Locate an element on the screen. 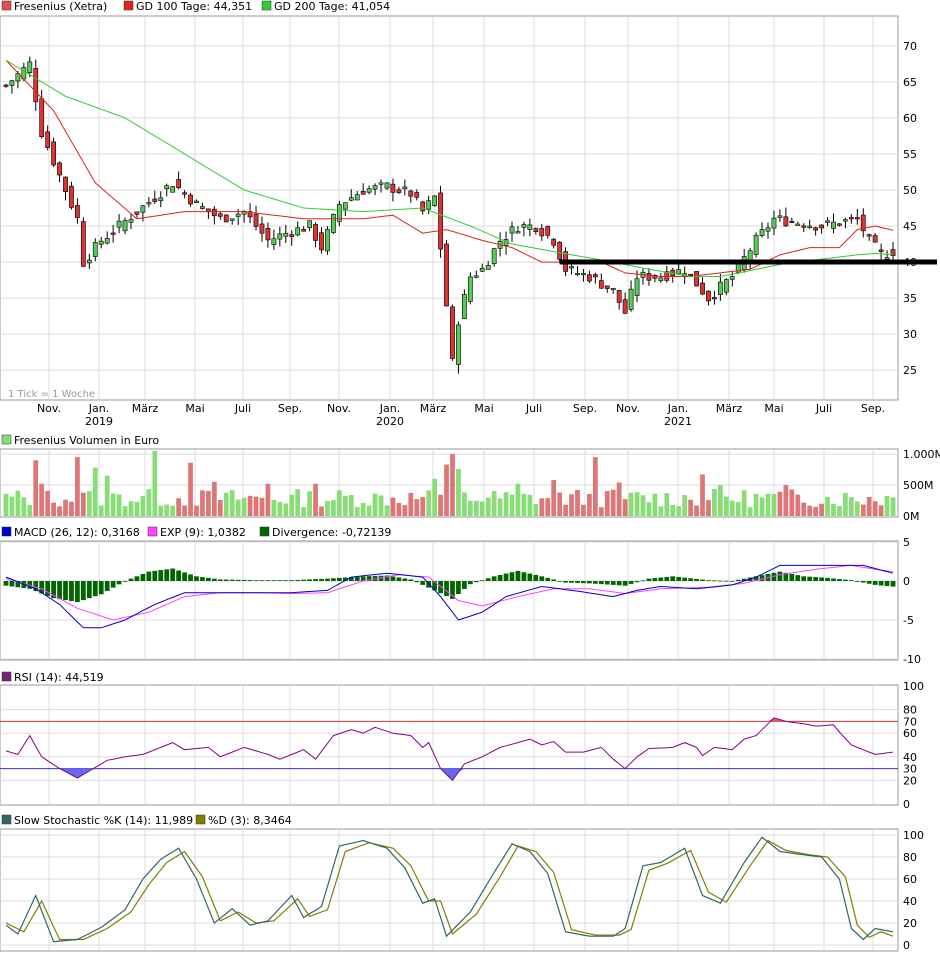  price-y-tick: 35 is located at coordinates (910, 298).